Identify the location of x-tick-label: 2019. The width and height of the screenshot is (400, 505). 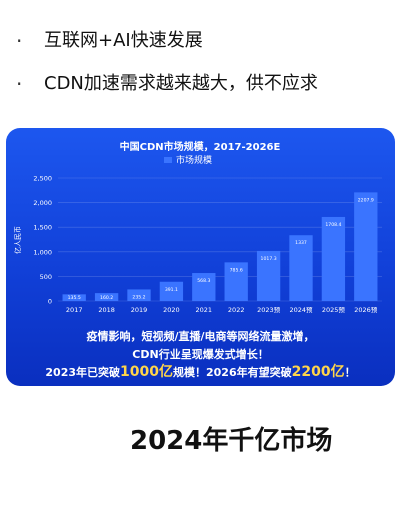
(139, 310).